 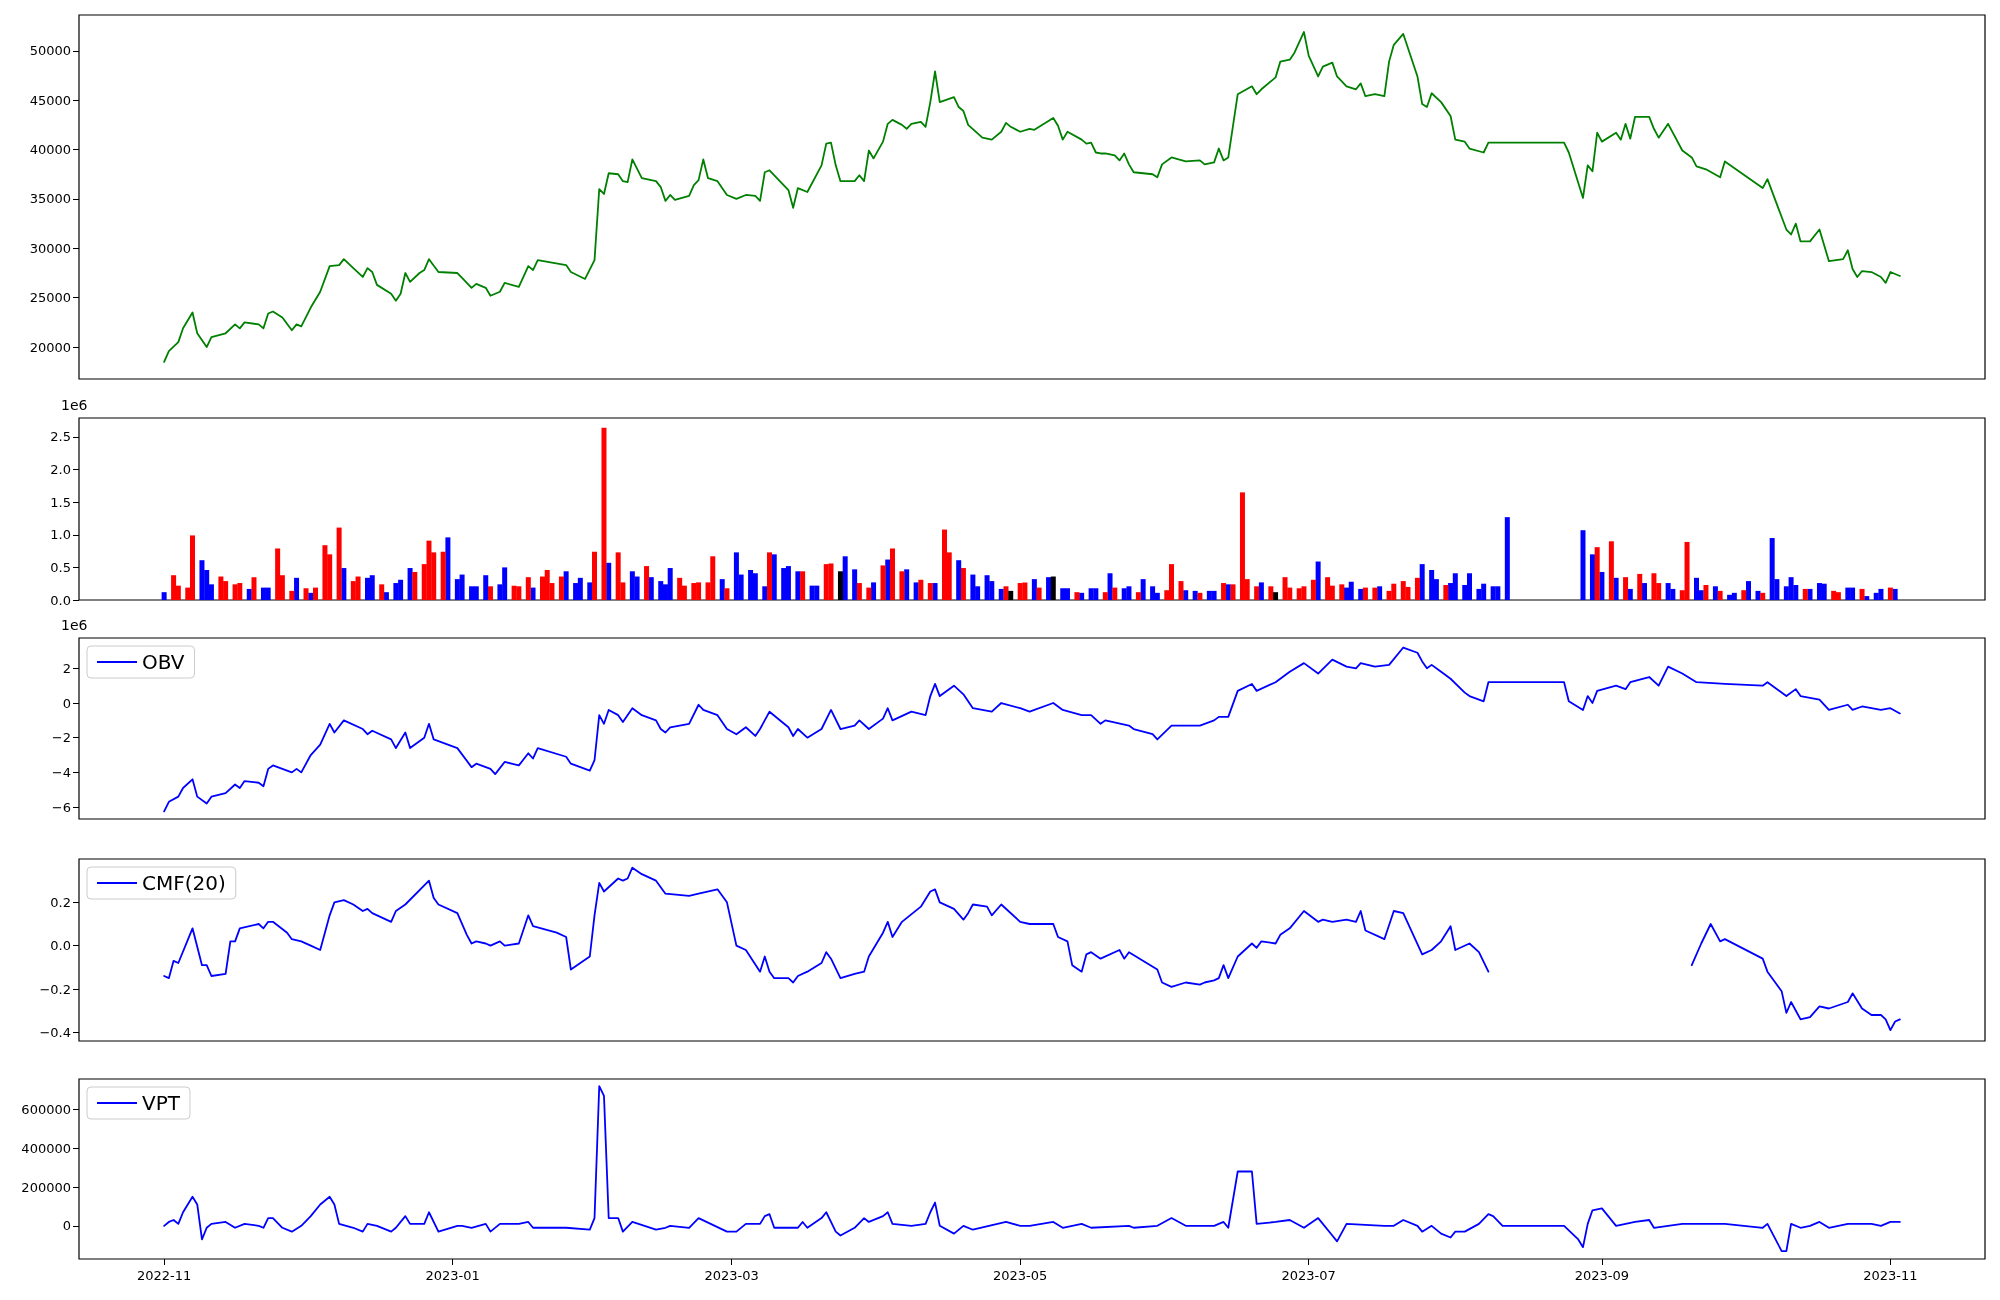 I want to click on x-tick-label: 2022-11, so click(x=164, y=1275).